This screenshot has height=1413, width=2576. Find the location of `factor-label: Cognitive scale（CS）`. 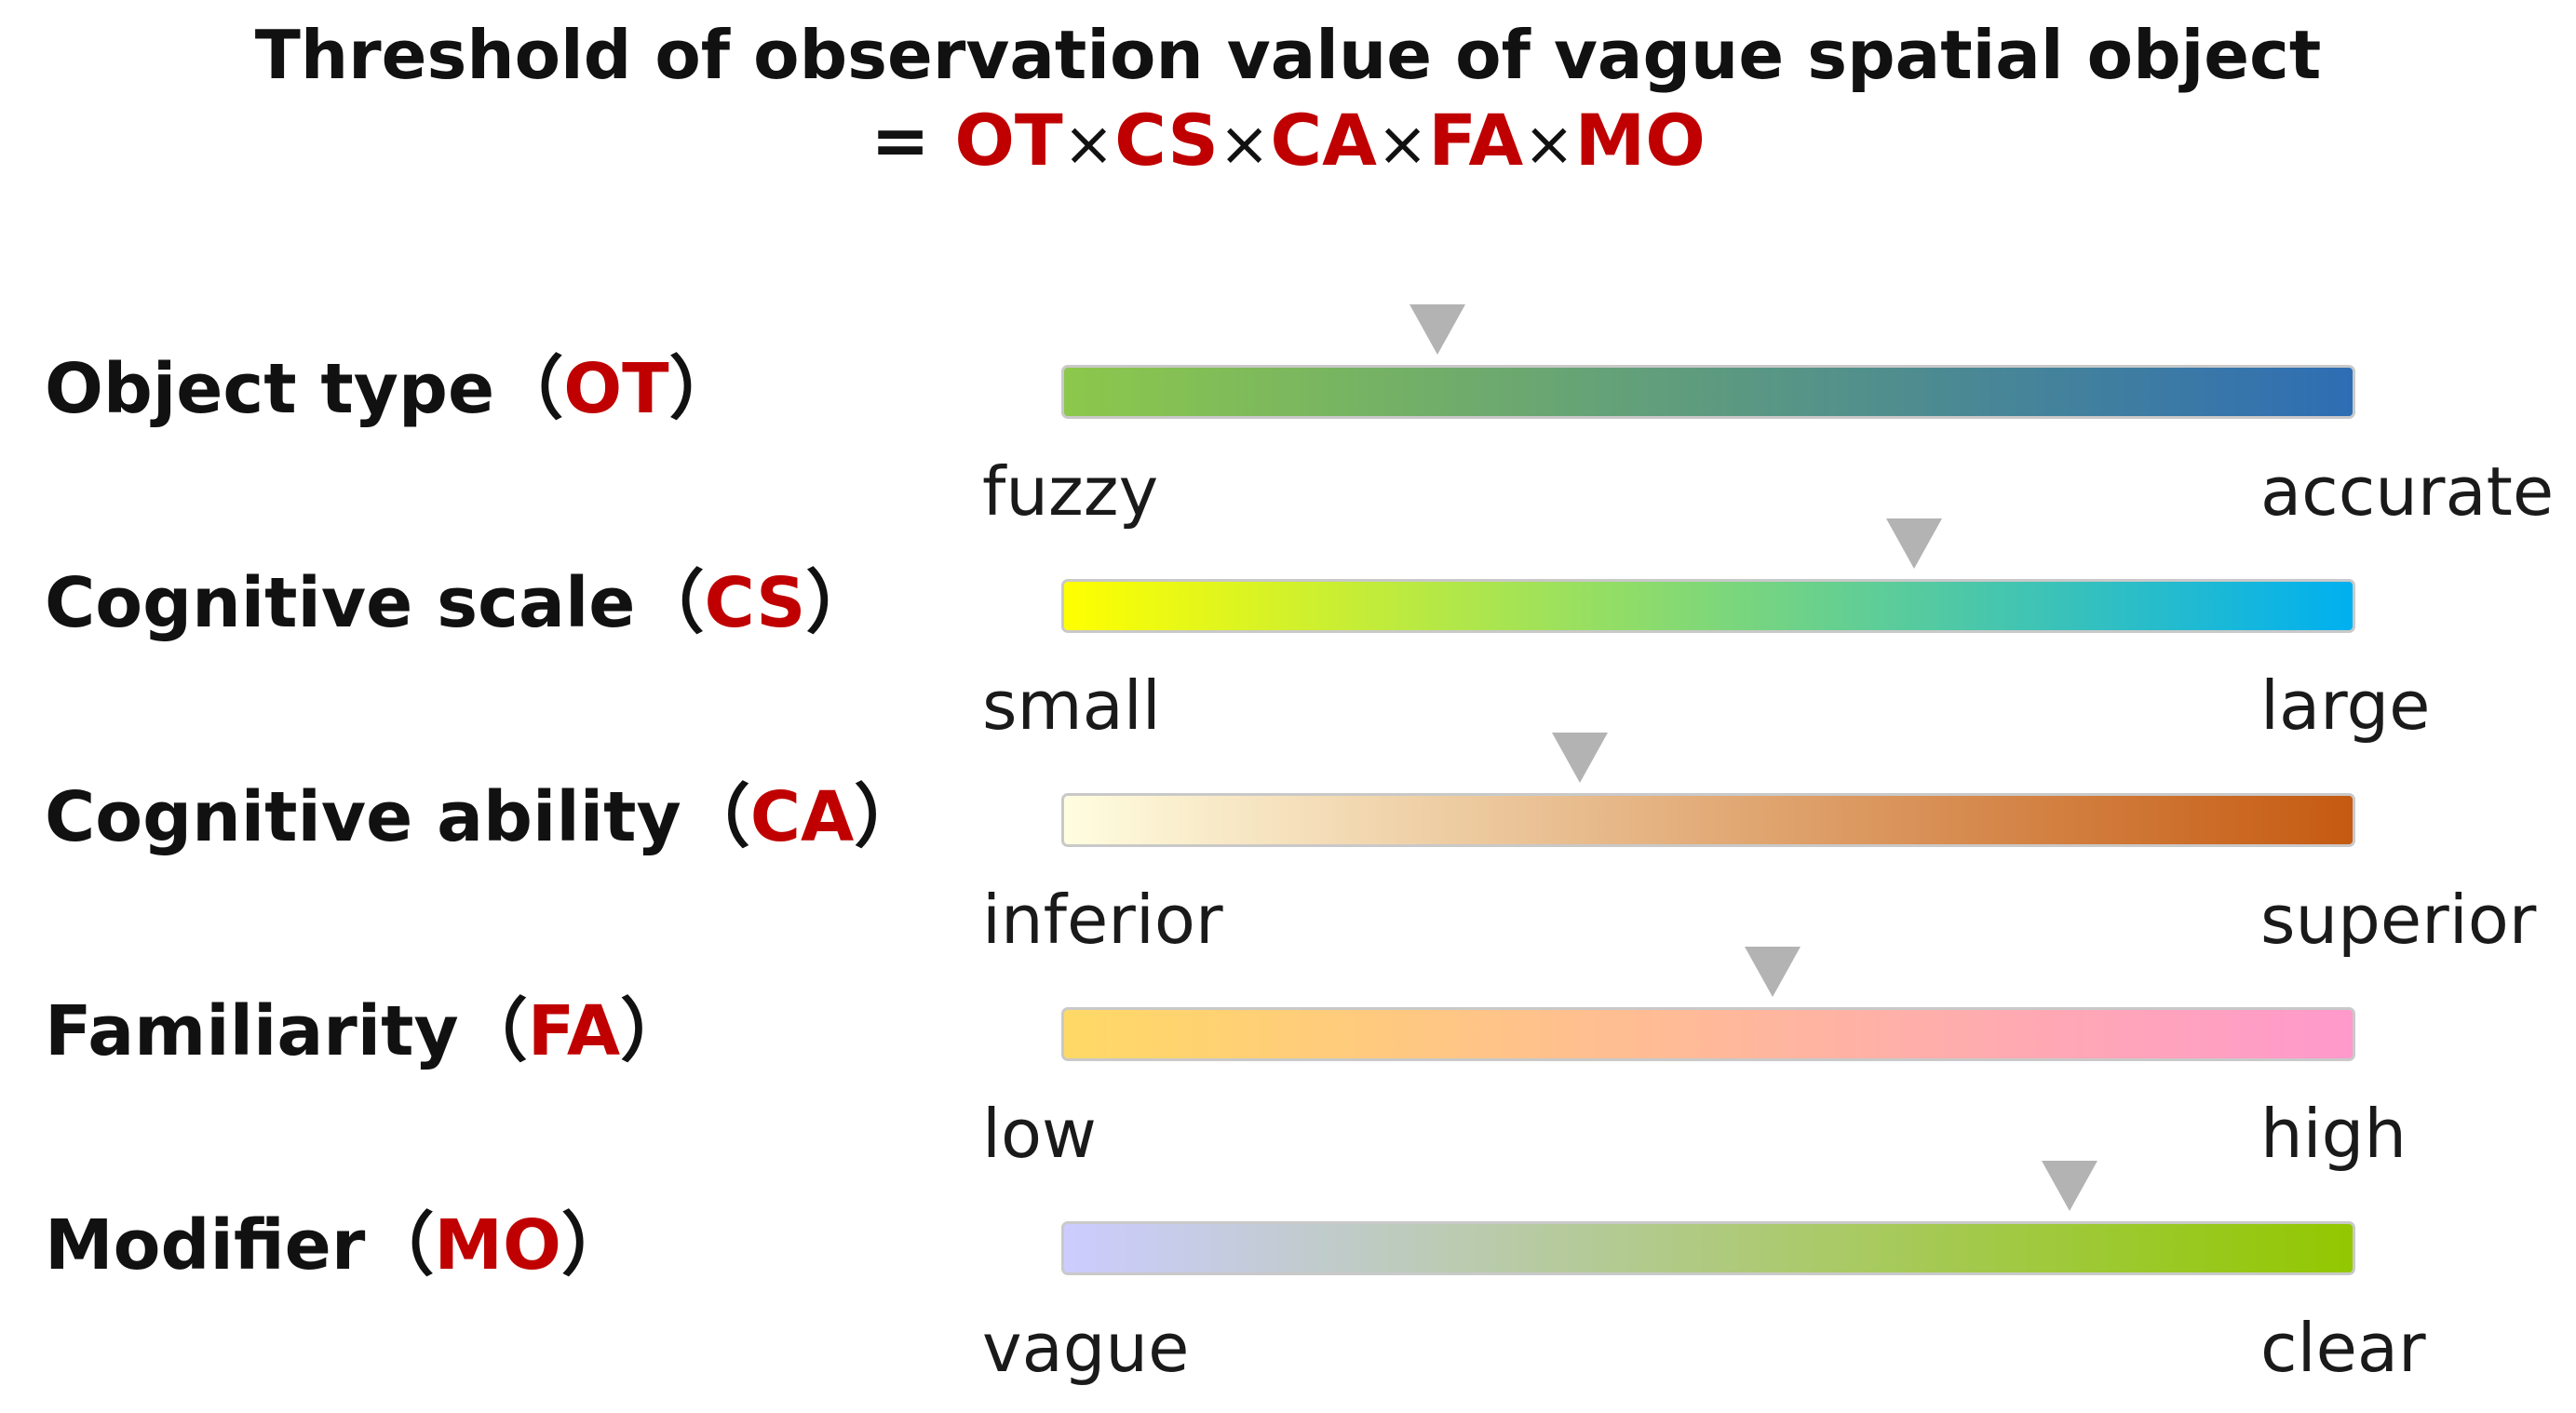

factor-label: Cognitive scale（CS） is located at coordinates (460, 603).